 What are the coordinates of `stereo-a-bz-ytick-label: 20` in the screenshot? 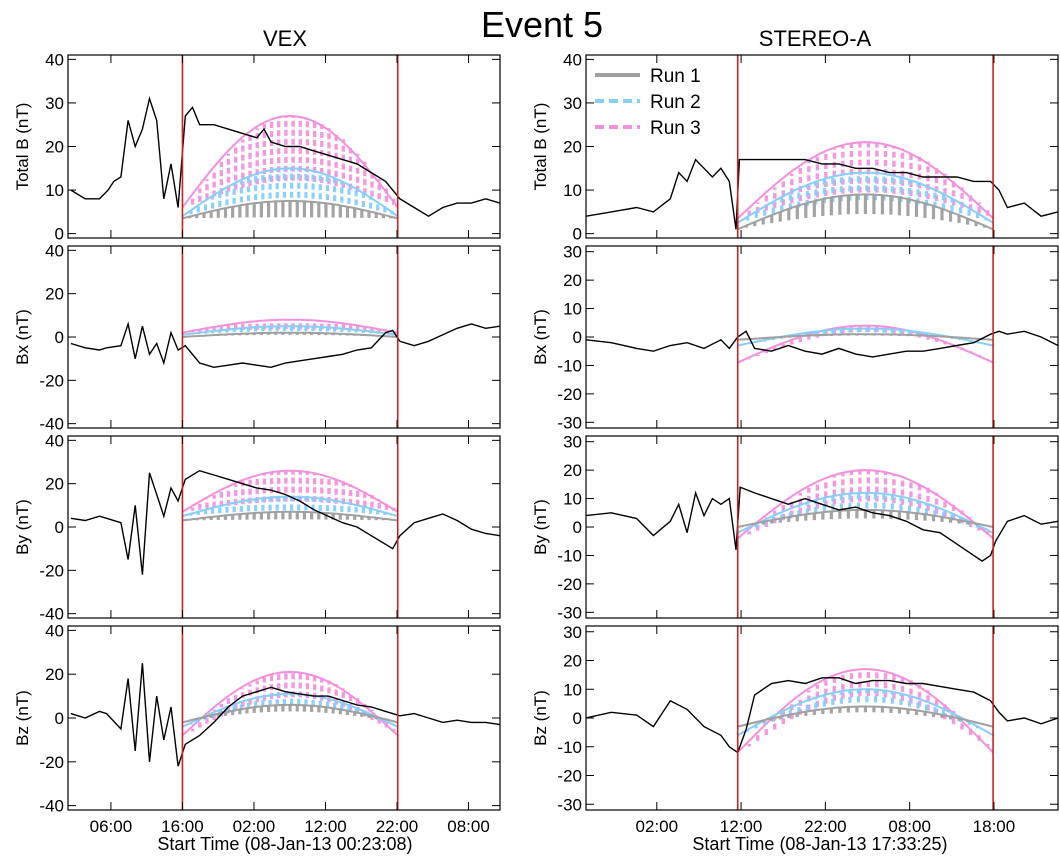 It's located at (572, 661).